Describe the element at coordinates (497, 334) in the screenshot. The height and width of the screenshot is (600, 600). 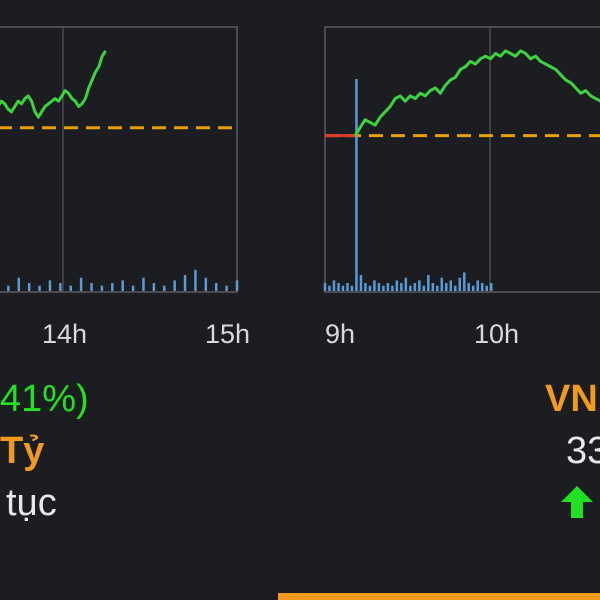
I see `x-tick-label: 10h` at that location.